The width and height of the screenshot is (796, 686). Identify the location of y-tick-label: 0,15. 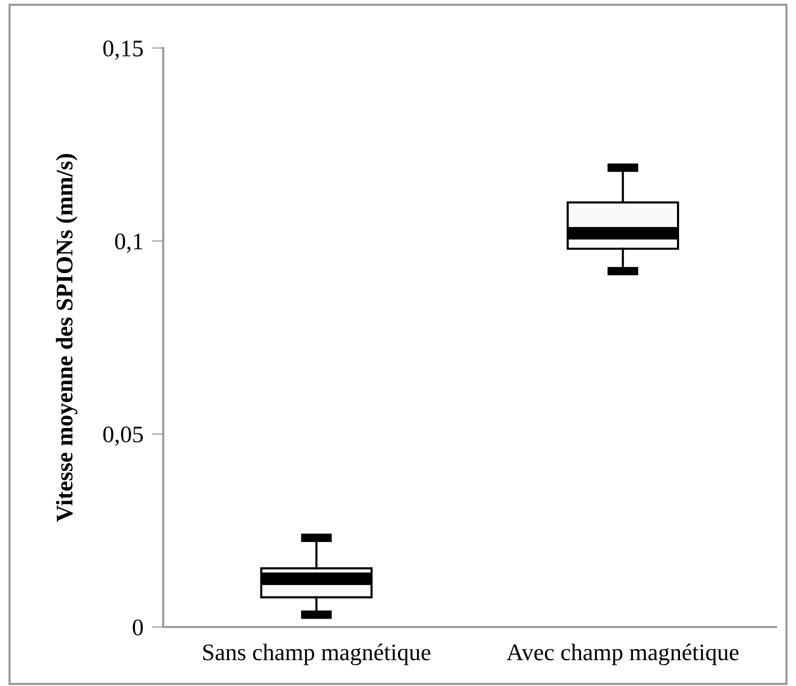
(123, 50).